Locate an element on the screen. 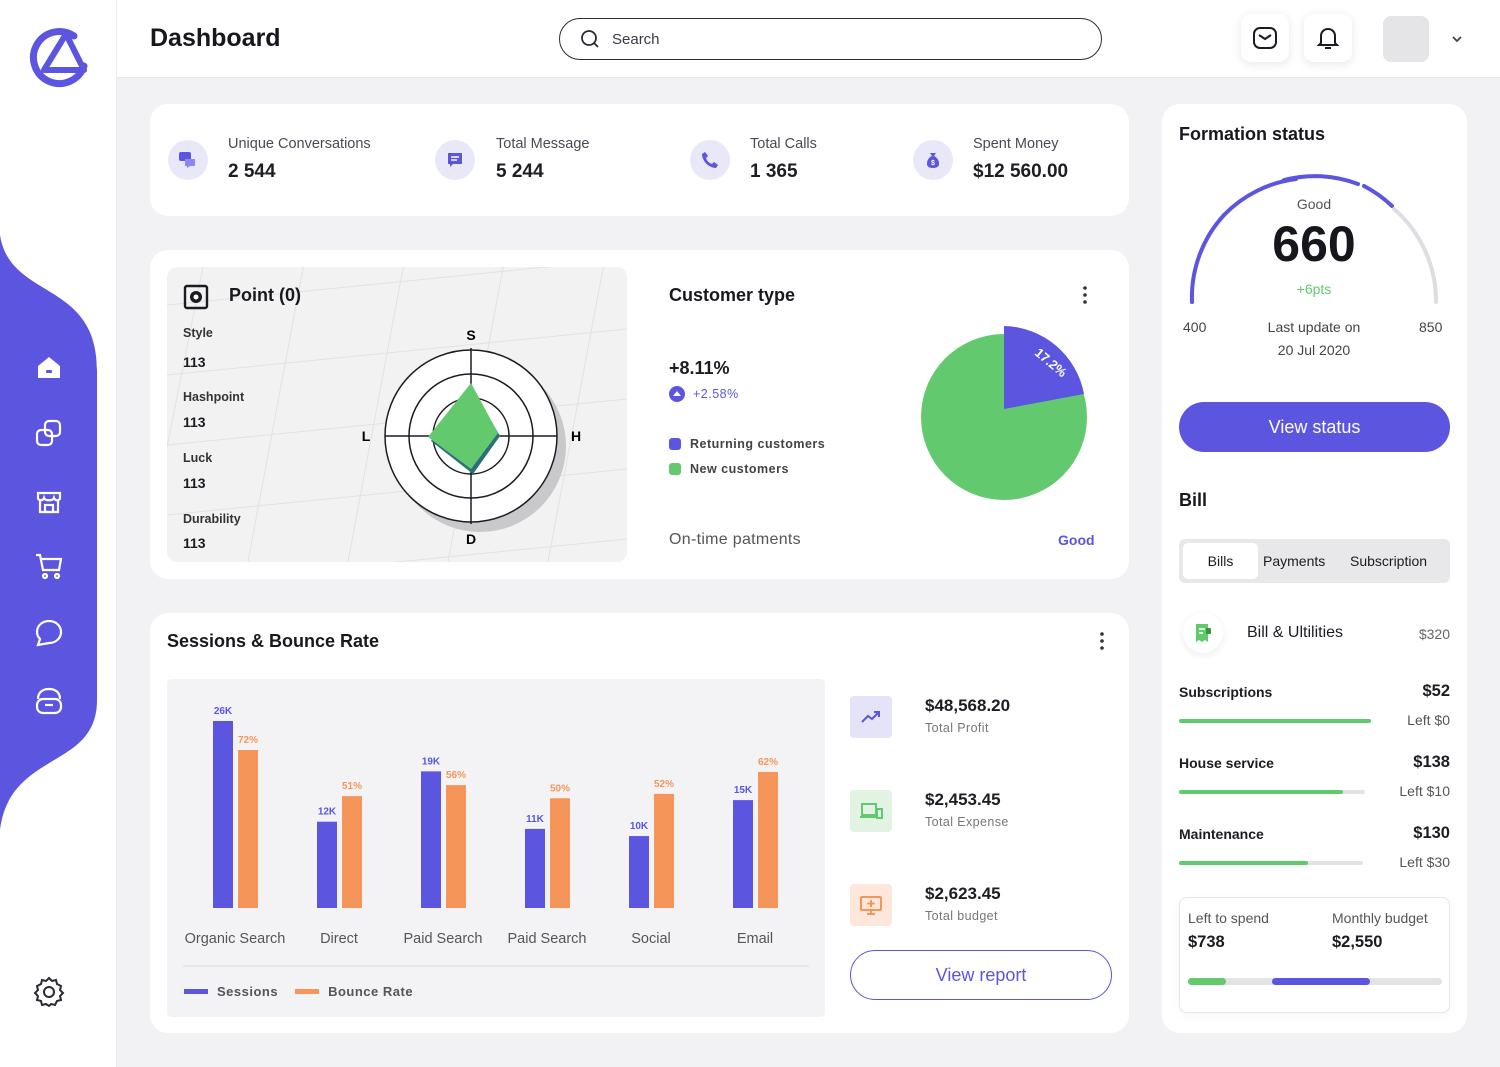  monitor-plus-icon is located at coordinates (871, 905).